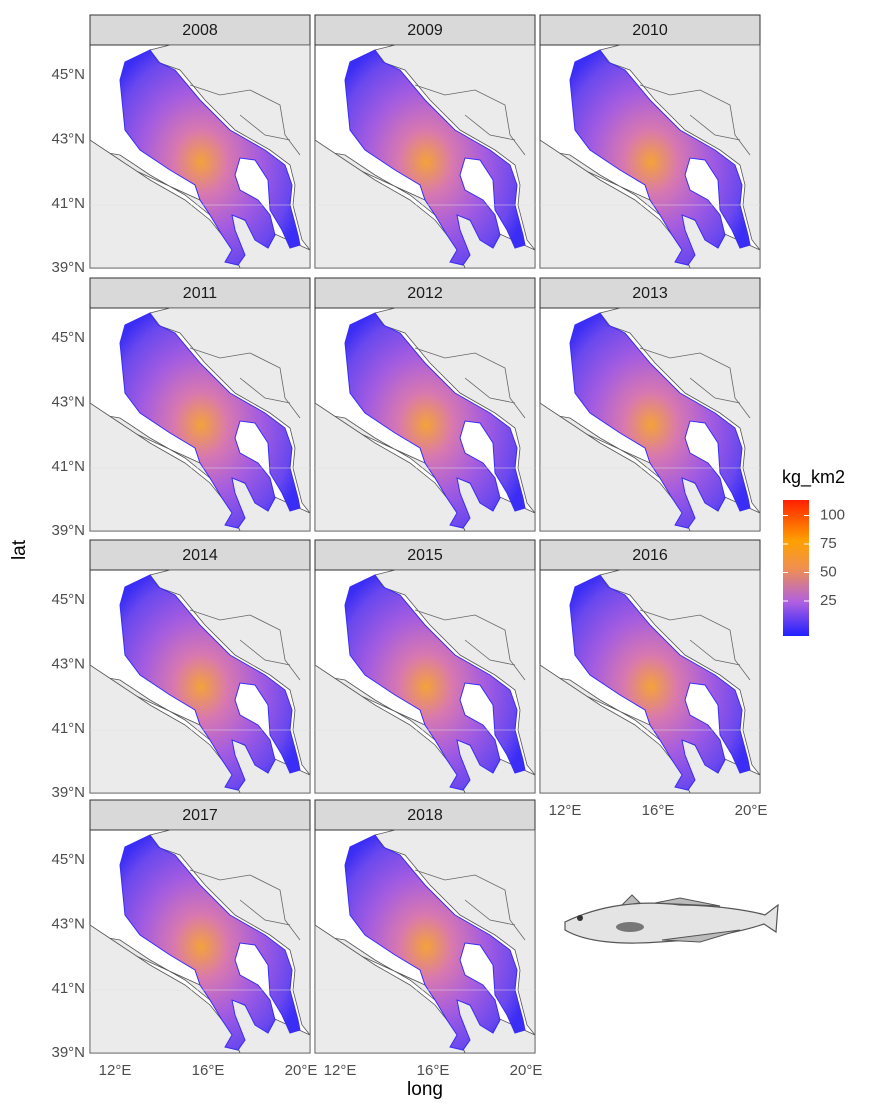 The height and width of the screenshot is (1114, 871). What do you see at coordinates (671, 919) in the screenshot?
I see `fish-illustration` at bounding box center [671, 919].